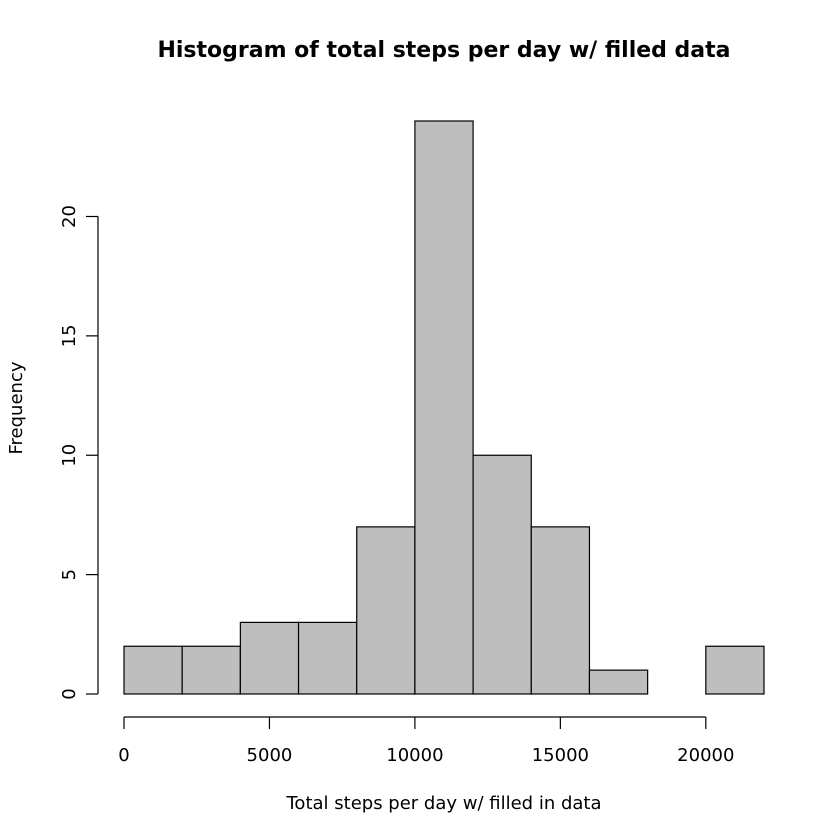  I want to click on y-tick-label: 15, so click(69, 335).